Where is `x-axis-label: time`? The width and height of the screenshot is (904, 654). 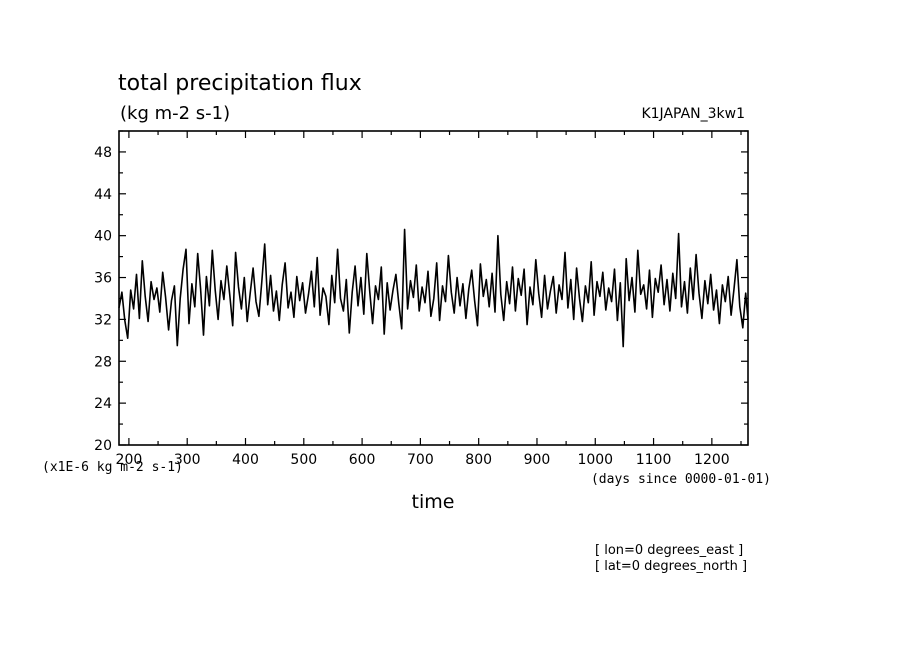 x-axis-label: time is located at coordinates (433, 502).